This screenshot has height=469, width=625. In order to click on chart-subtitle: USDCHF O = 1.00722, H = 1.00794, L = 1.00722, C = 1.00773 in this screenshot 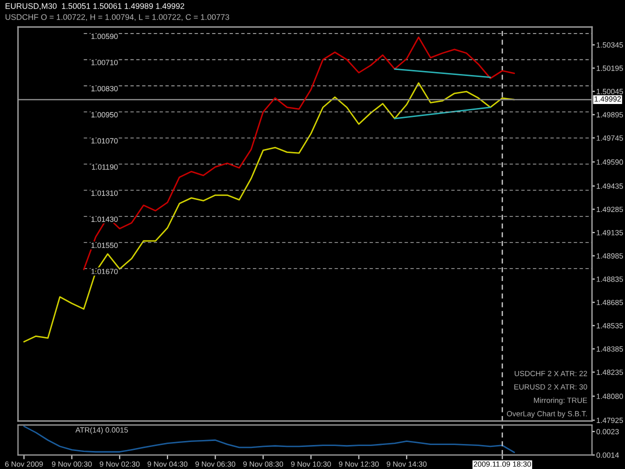, I will do `click(118, 17)`.